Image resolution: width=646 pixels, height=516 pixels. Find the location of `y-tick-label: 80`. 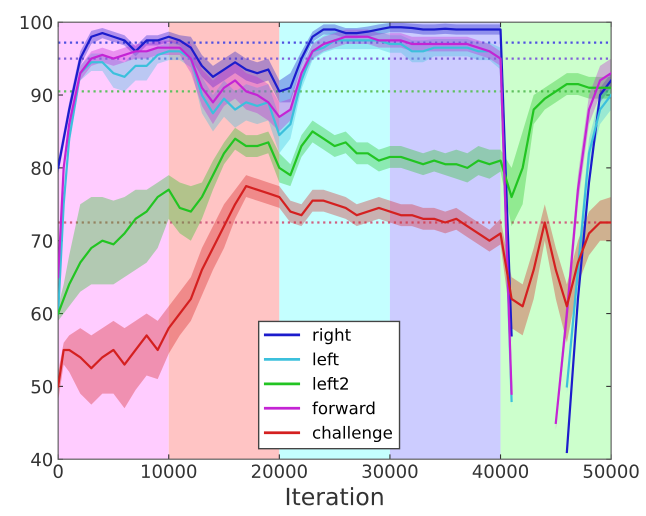

y-tick-label: 80 is located at coordinates (42, 168).